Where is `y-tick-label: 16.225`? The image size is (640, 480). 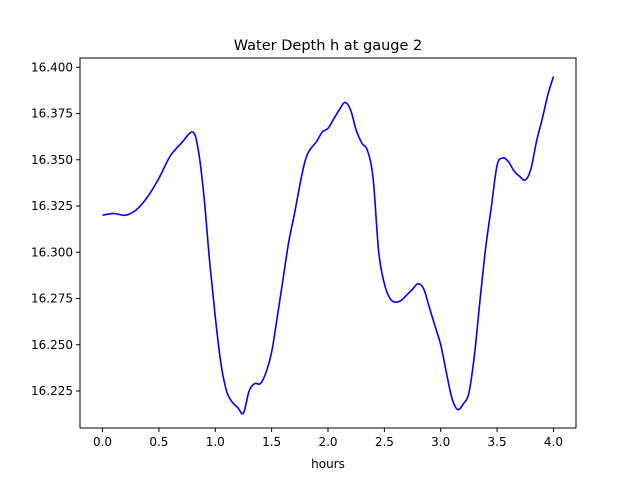 y-tick-label: 16.225 is located at coordinates (52, 391).